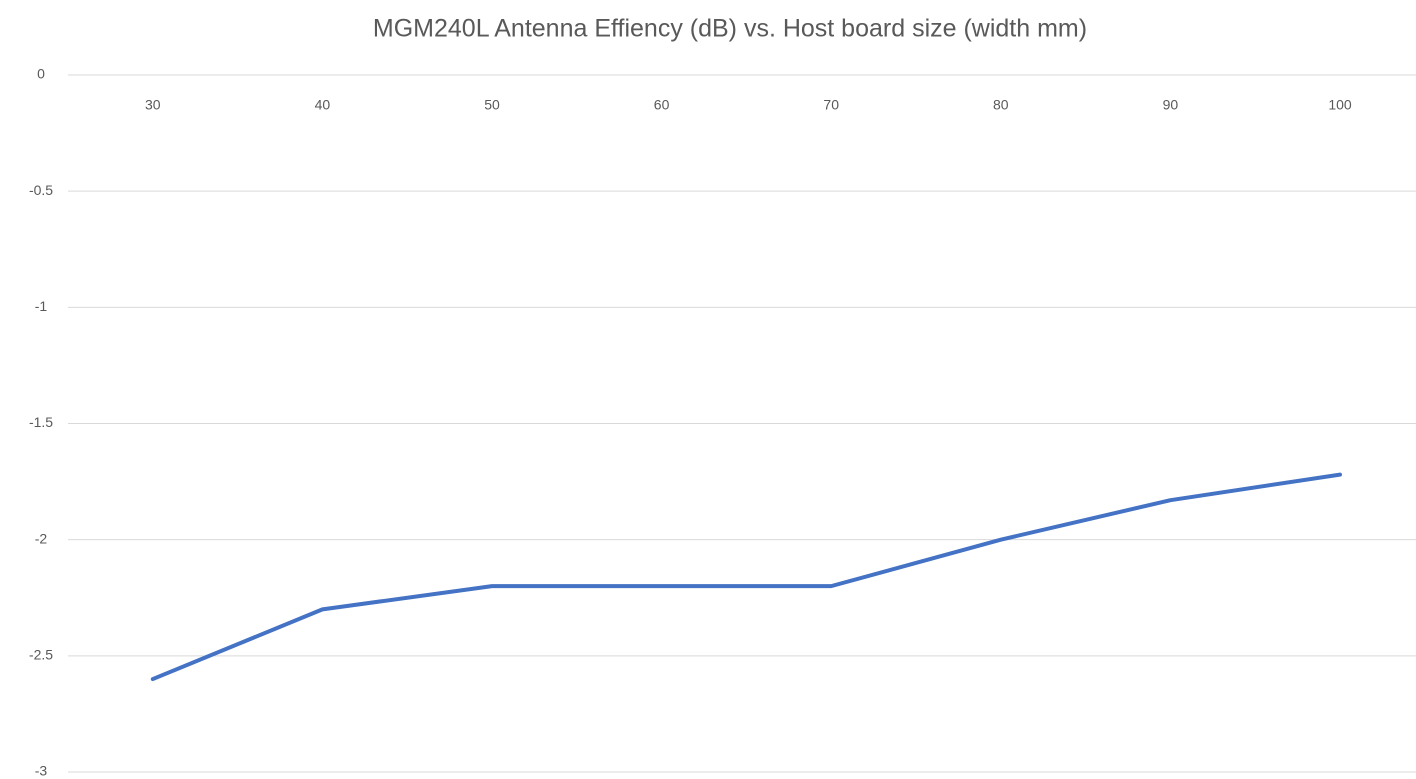 The width and height of the screenshot is (1416, 779). What do you see at coordinates (153, 105) in the screenshot?
I see `x-tick-label: 30` at bounding box center [153, 105].